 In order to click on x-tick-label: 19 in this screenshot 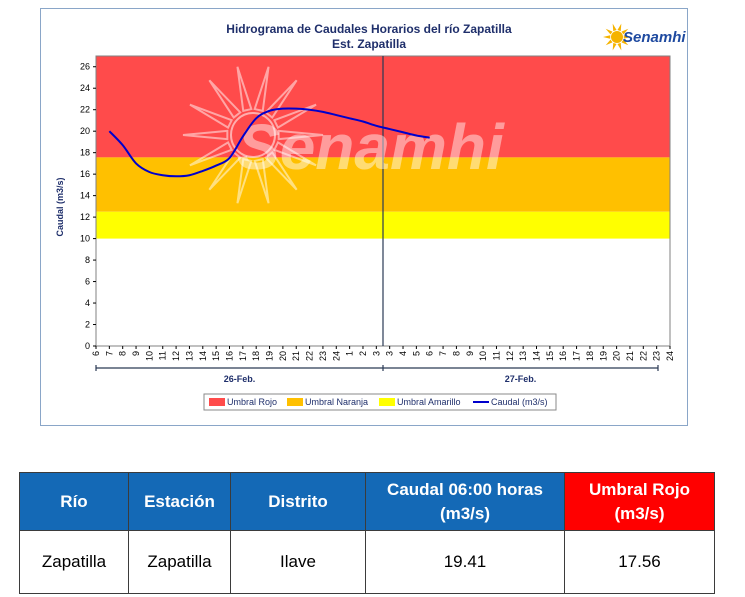, I will do `click(270, 356)`.